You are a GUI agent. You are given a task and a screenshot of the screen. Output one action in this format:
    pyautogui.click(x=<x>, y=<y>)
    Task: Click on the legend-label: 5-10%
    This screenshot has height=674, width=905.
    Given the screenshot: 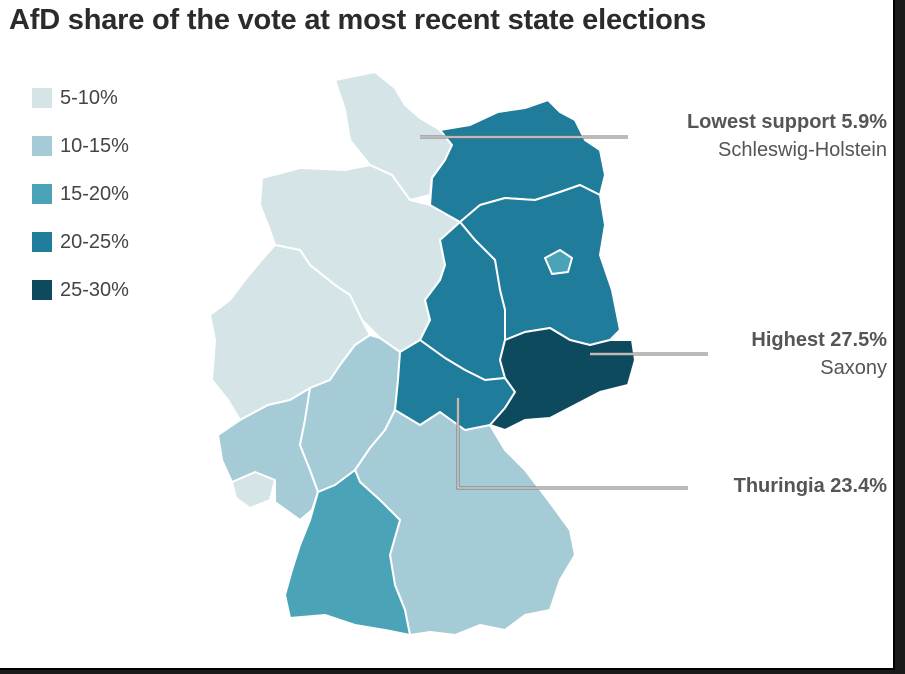 What is the action you would take?
    pyautogui.click(x=89, y=97)
    